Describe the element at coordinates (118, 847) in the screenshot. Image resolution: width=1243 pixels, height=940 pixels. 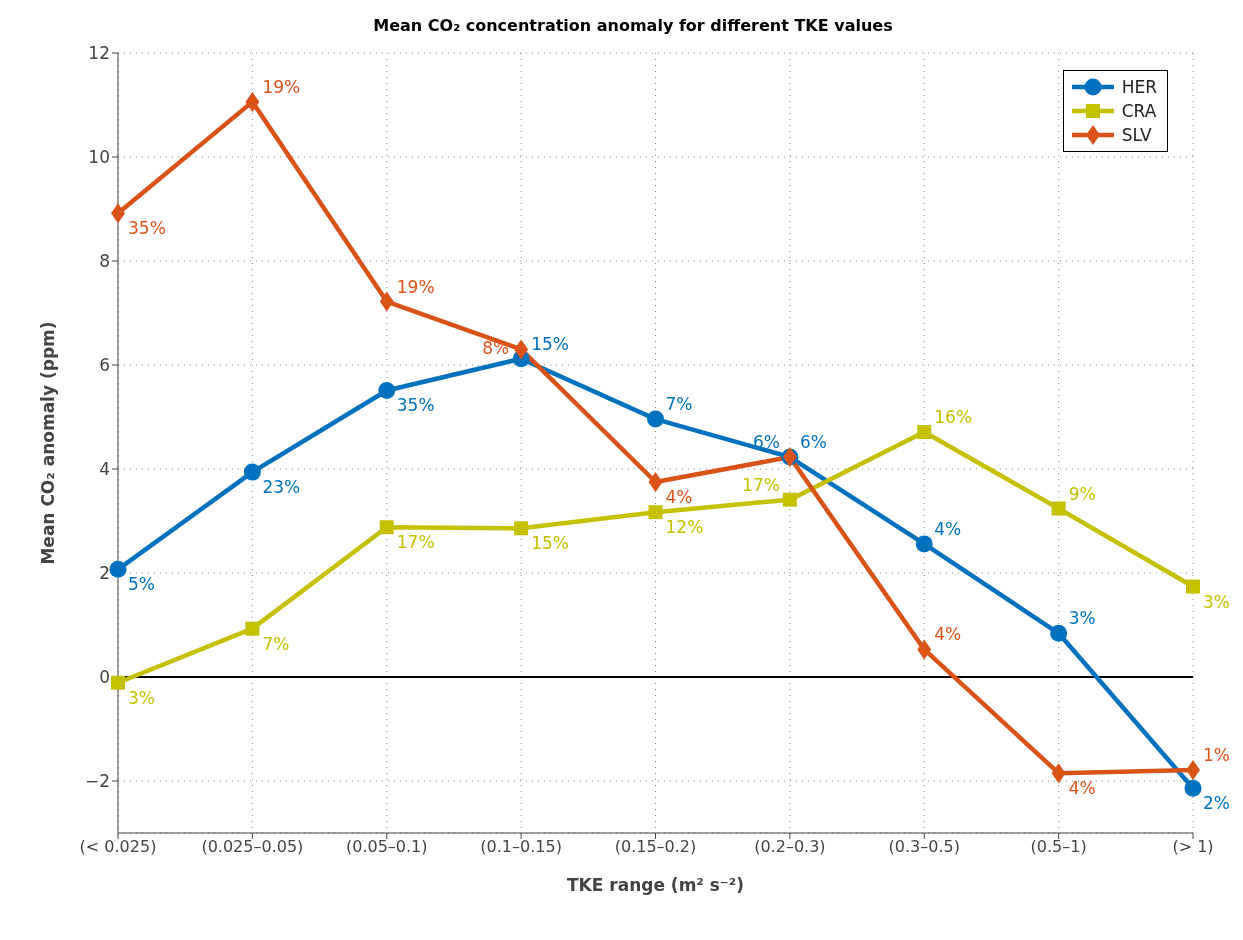
I see `x-tick-label: (< 0.025)` at that location.